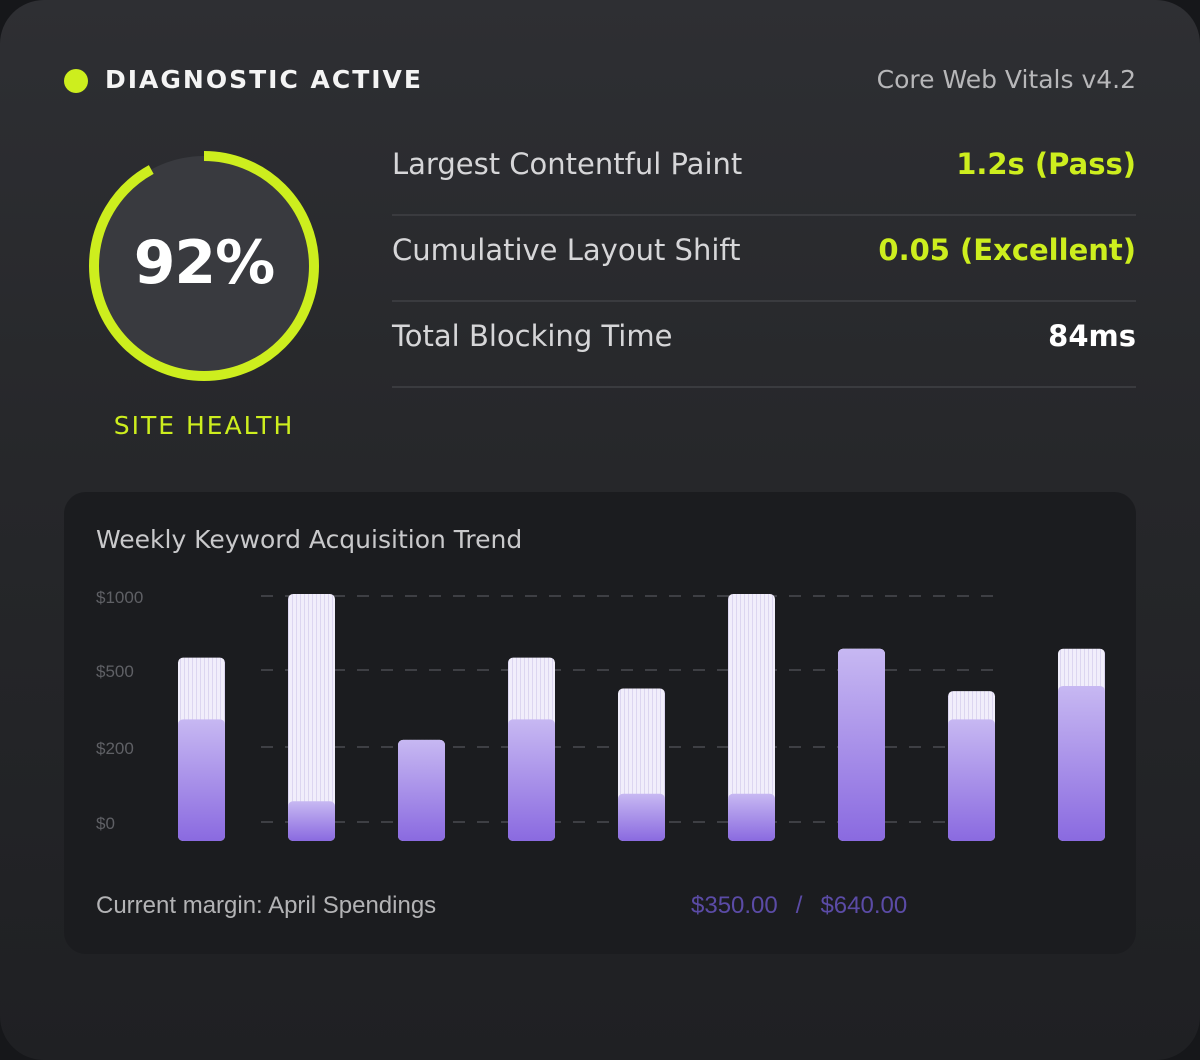  What do you see at coordinates (309, 539) in the screenshot?
I see `chart-title: Weekly Keyword Acquisition Trend` at bounding box center [309, 539].